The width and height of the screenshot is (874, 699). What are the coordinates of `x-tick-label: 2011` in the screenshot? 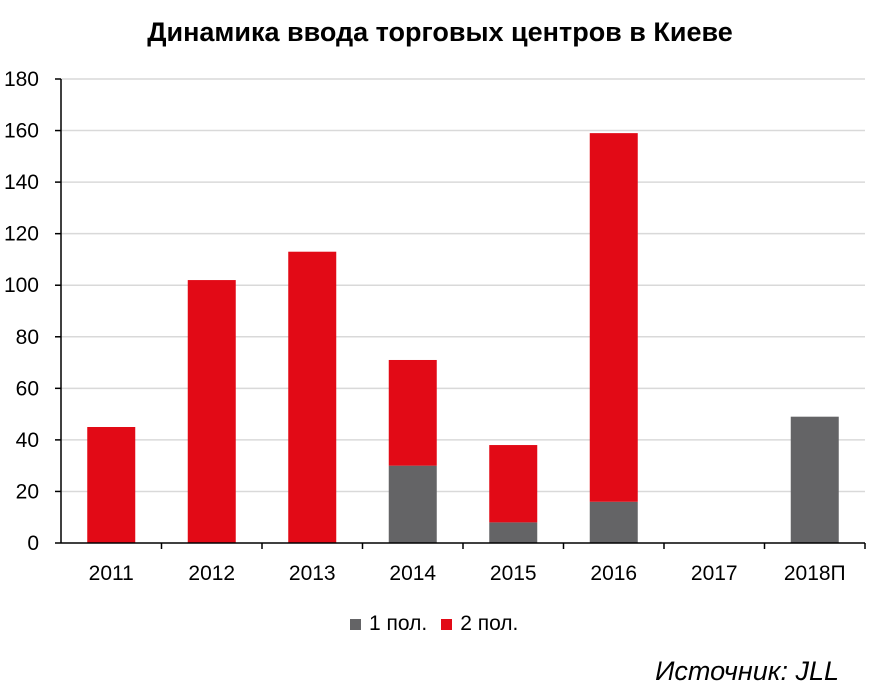 It's located at (111, 573).